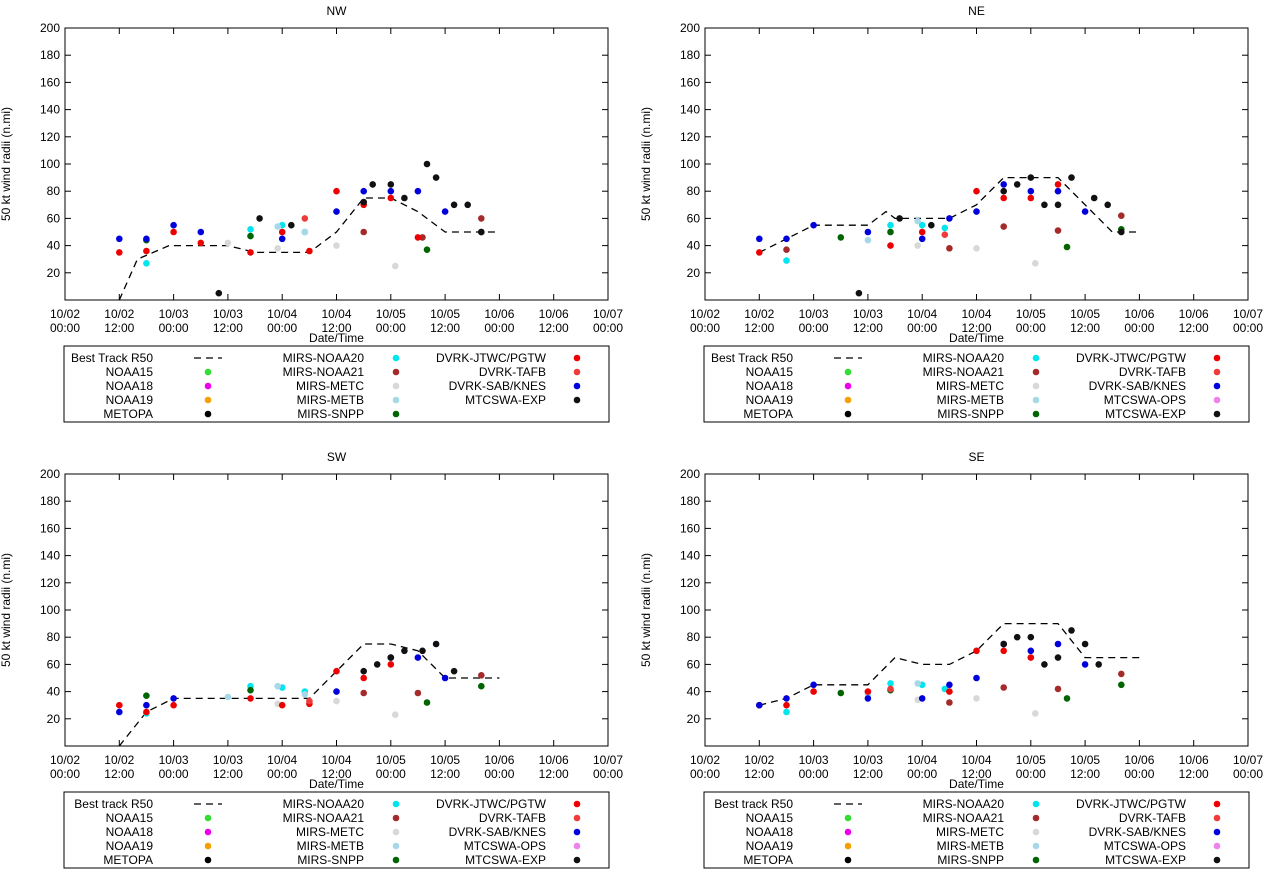 The width and height of the screenshot is (1267, 871). I want to click on legend-swatch-noaa19, so click(848, 400).